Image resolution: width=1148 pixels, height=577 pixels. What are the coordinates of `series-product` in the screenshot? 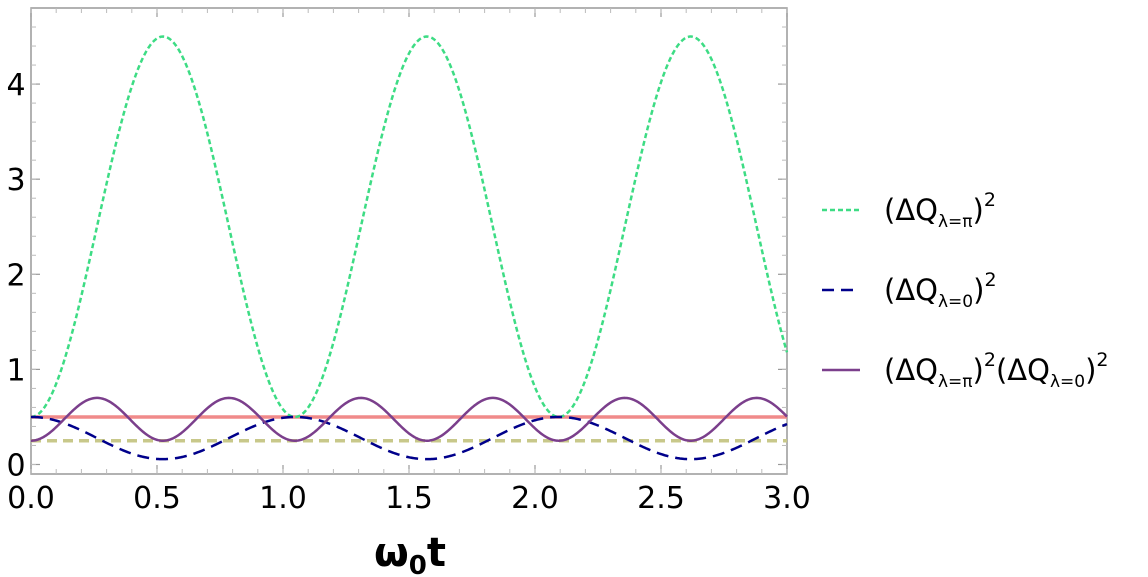 It's located at (409, 419).